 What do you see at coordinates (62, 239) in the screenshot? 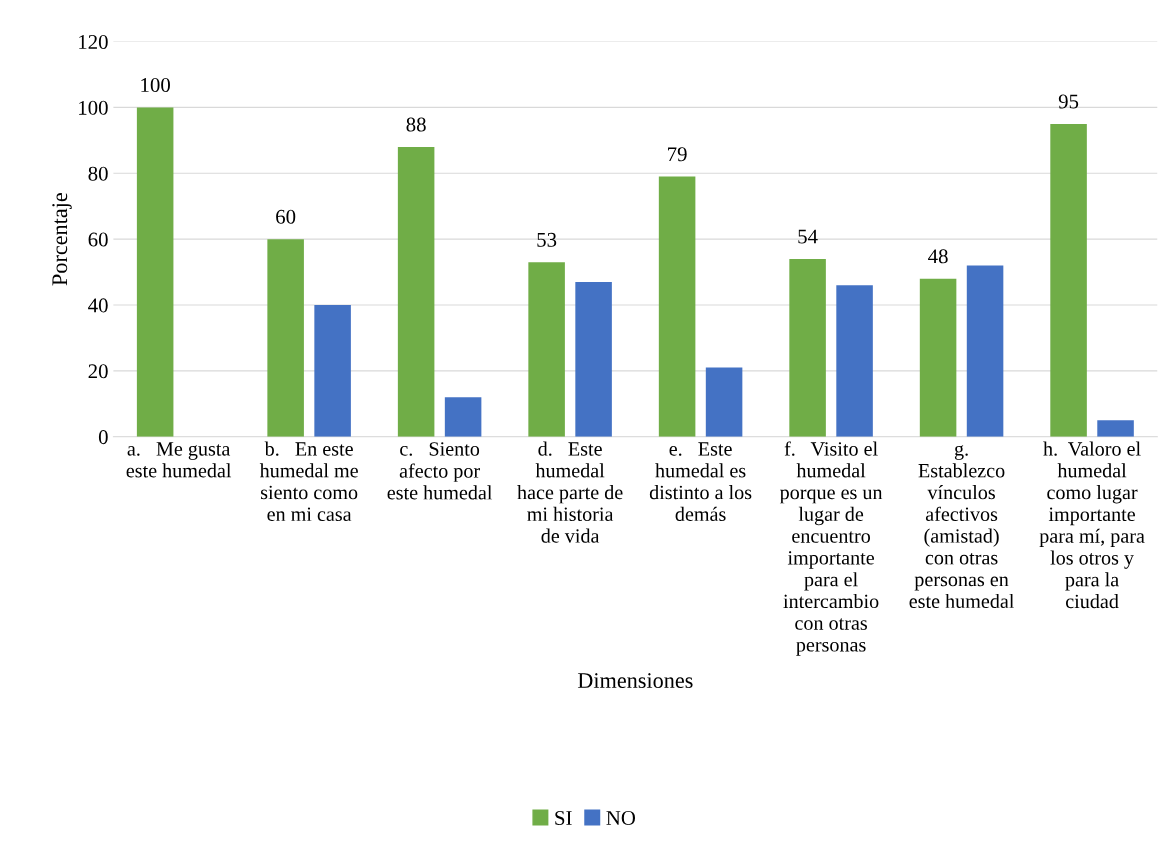
I see `y-axis-title: Porcentaje` at bounding box center [62, 239].